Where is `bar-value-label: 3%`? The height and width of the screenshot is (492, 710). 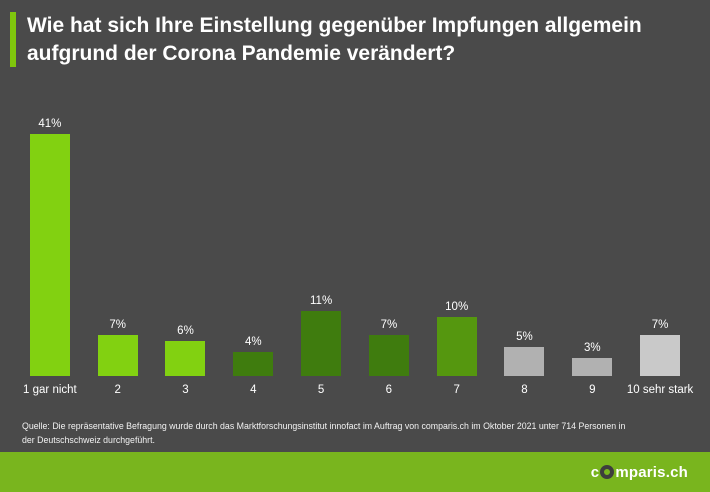
bar-value-label: 3% is located at coordinates (592, 348).